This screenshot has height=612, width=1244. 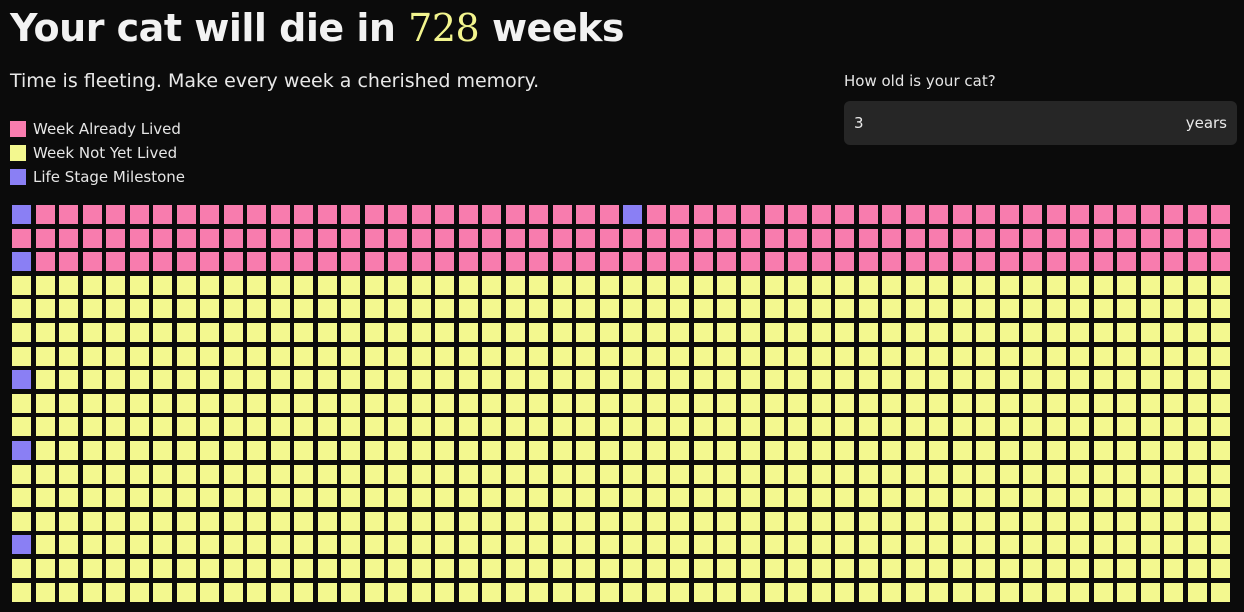 What do you see at coordinates (558, 28) in the screenshot?
I see `title-suffix: weeks` at bounding box center [558, 28].